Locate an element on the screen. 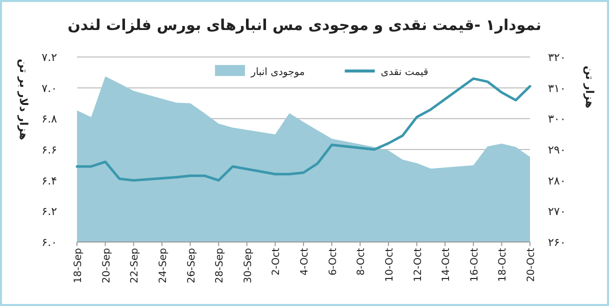  y2-axis-title: هزار تن is located at coordinates (589, 87).